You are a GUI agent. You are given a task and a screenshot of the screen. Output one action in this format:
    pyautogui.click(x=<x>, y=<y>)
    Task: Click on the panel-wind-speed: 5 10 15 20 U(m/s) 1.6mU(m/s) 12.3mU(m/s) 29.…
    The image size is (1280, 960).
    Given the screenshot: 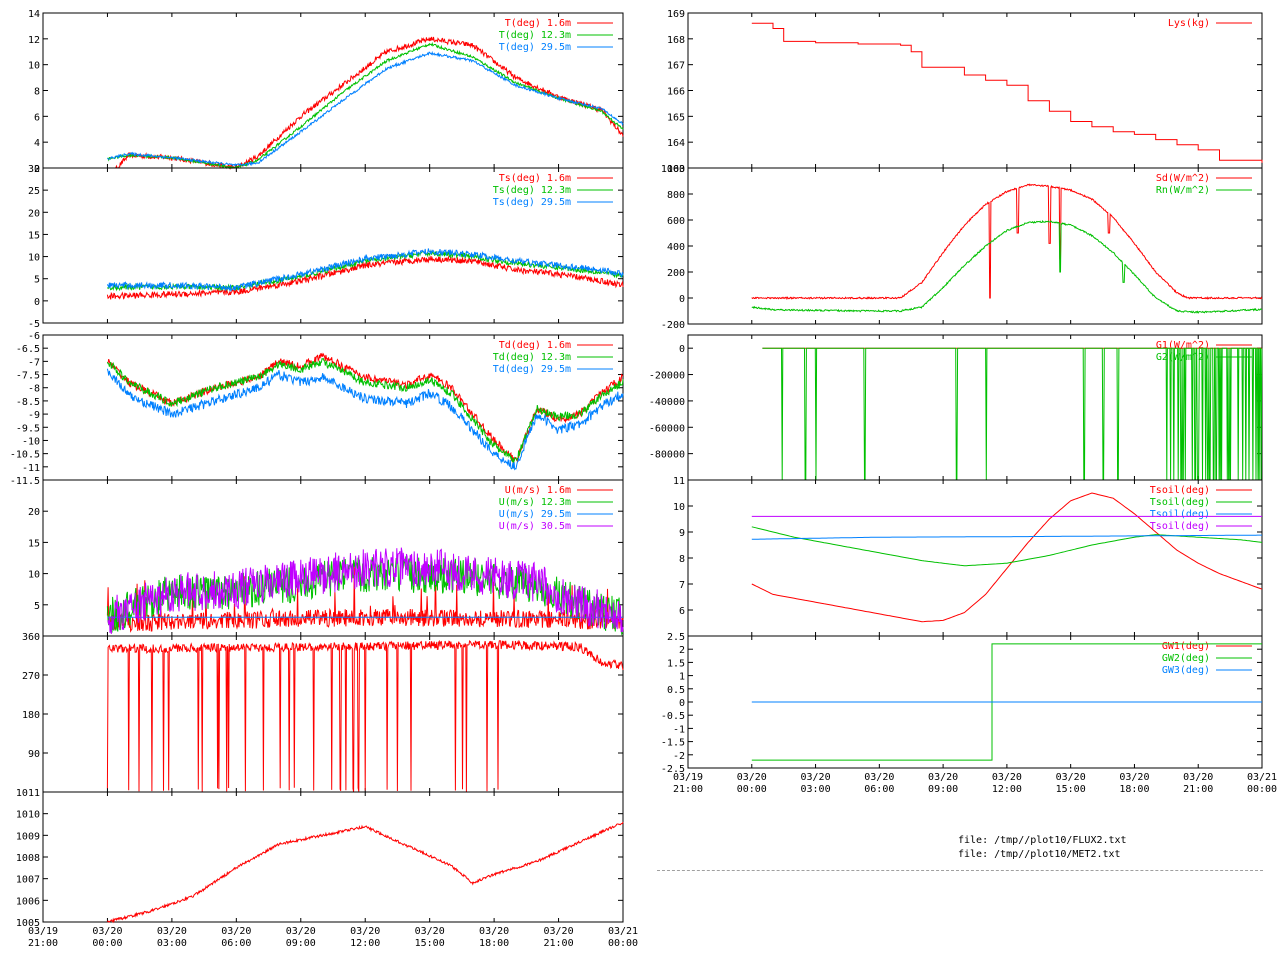 What is the action you would take?
    pyautogui.click(x=326, y=558)
    